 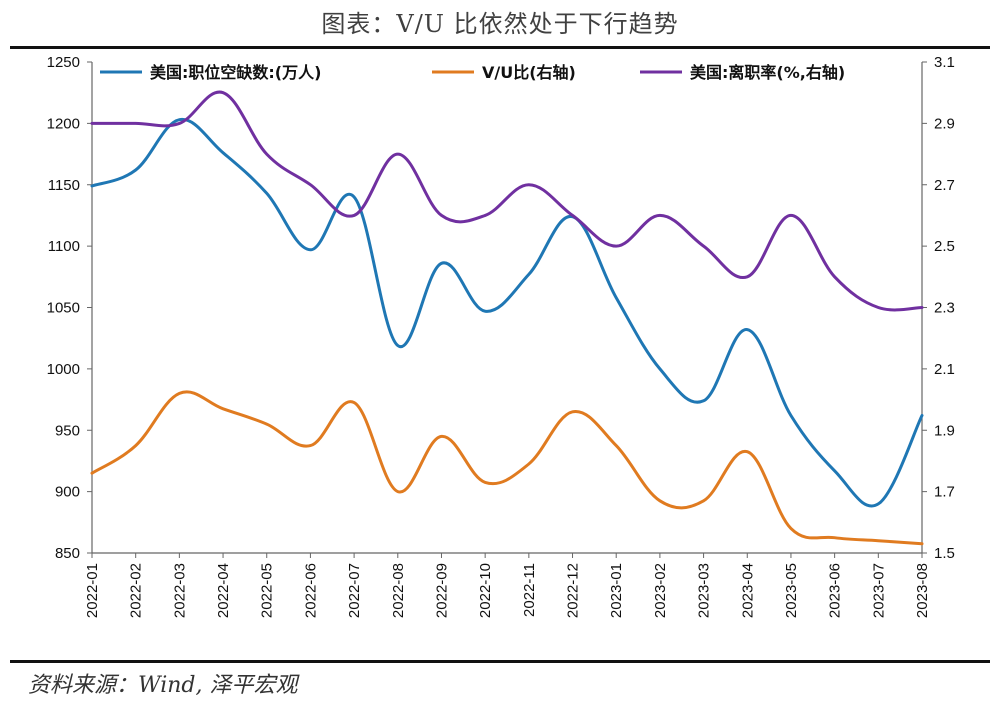 I want to click on left-tick-label: 1000, so click(x=63, y=369).